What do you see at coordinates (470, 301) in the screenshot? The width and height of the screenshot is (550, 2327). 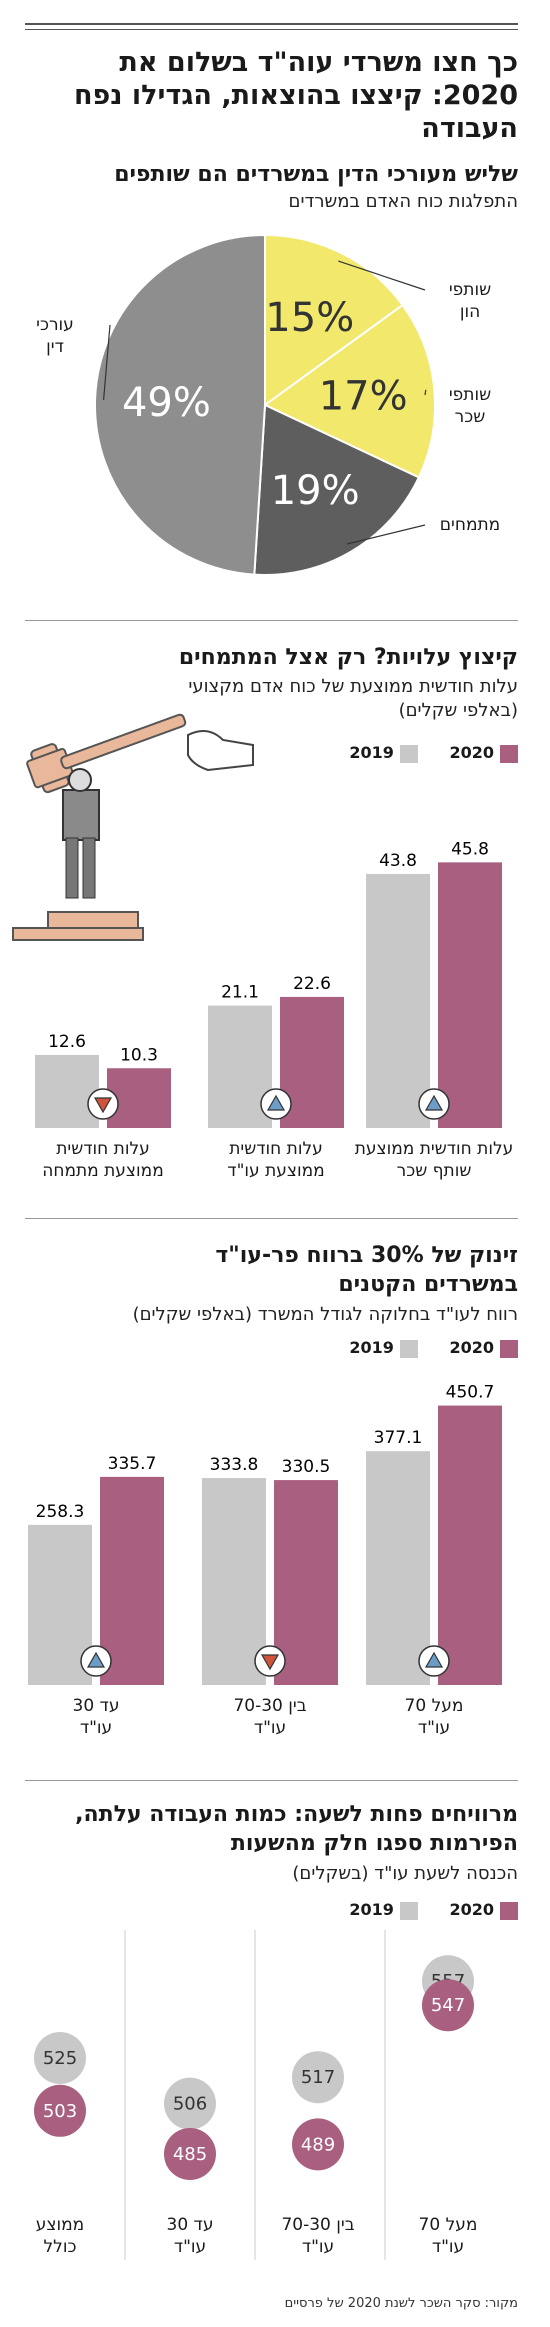 I see `pie-slice-label: שותפי הון` at bounding box center [470, 301].